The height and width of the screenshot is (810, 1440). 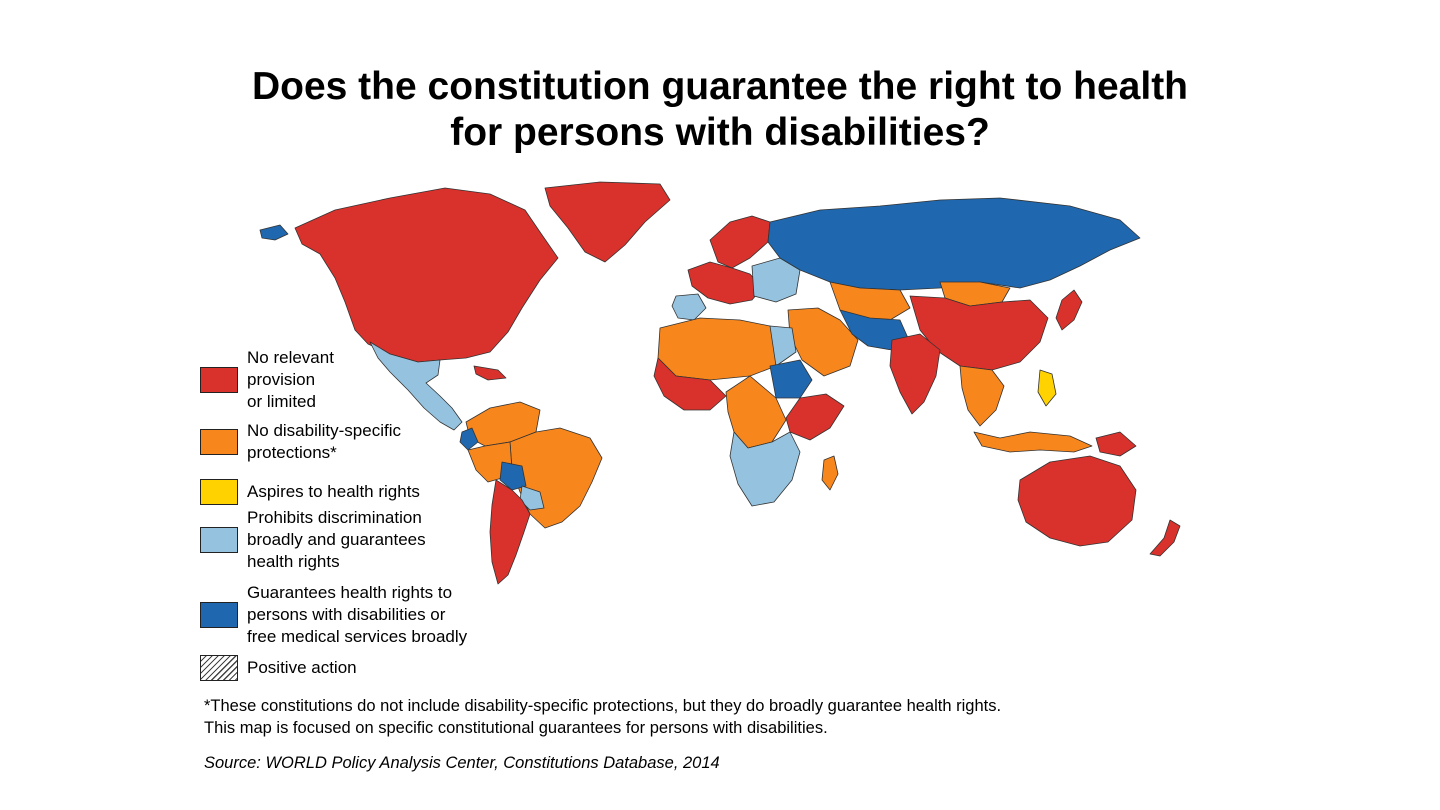 What do you see at coordinates (219, 540) in the screenshot?
I see `legend-swatch-prohibits-discrimination` at bounding box center [219, 540].